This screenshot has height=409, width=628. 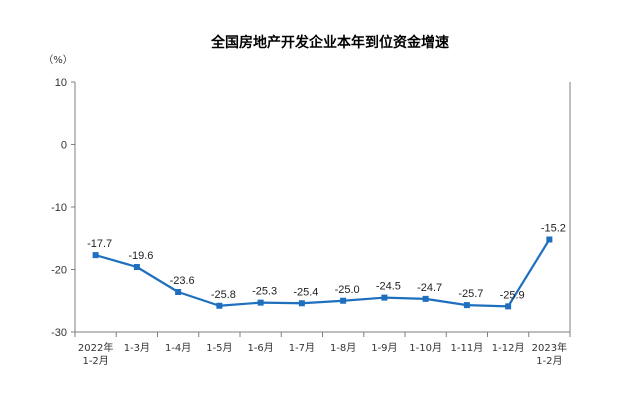 What do you see at coordinates (64, 146) in the screenshot?
I see `y-tick-label: 0` at bounding box center [64, 146].